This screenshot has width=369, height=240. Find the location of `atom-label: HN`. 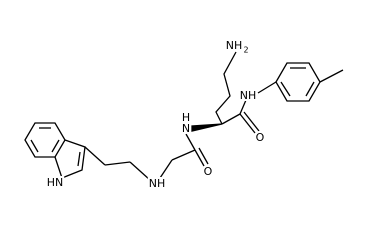

atom-label: HN is located at coordinates (55, 182).